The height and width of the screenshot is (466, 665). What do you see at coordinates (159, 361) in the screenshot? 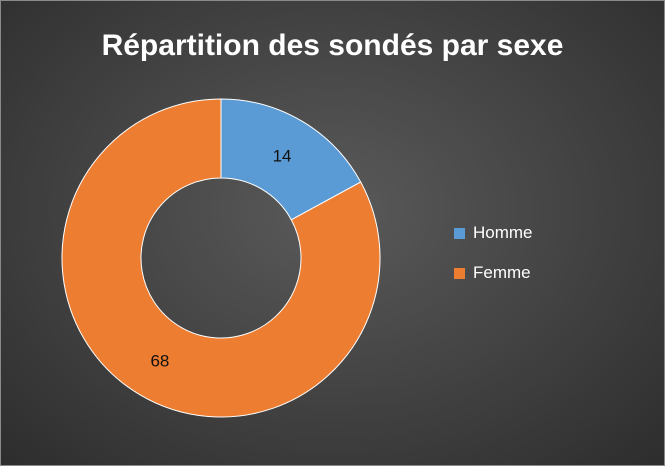
I see `data-label-femme: 68` at bounding box center [159, 361].